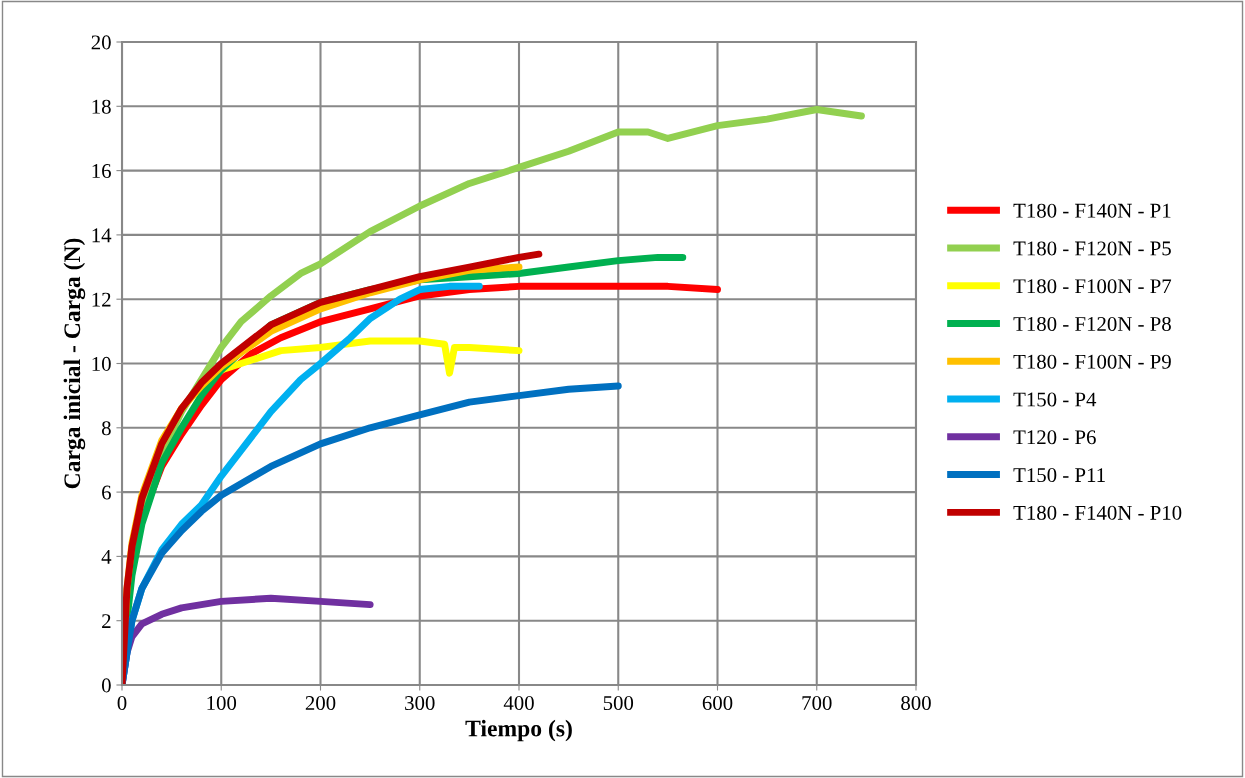  What do you see at coordinates (1055, 399) in the screenshot?
I see `legend-label: T150 - P4` at bounding box center [1055, 399].